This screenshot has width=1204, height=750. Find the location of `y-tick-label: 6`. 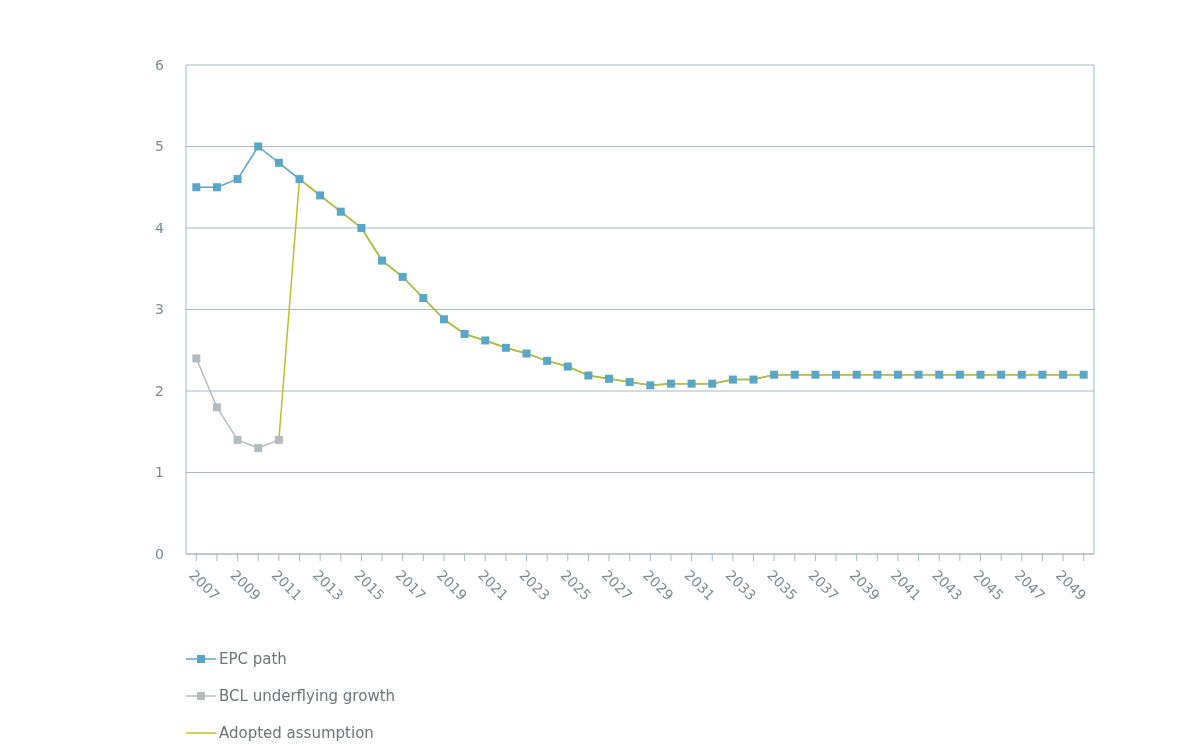

y-tick-label: 6 is located at coordinates (160, 64).